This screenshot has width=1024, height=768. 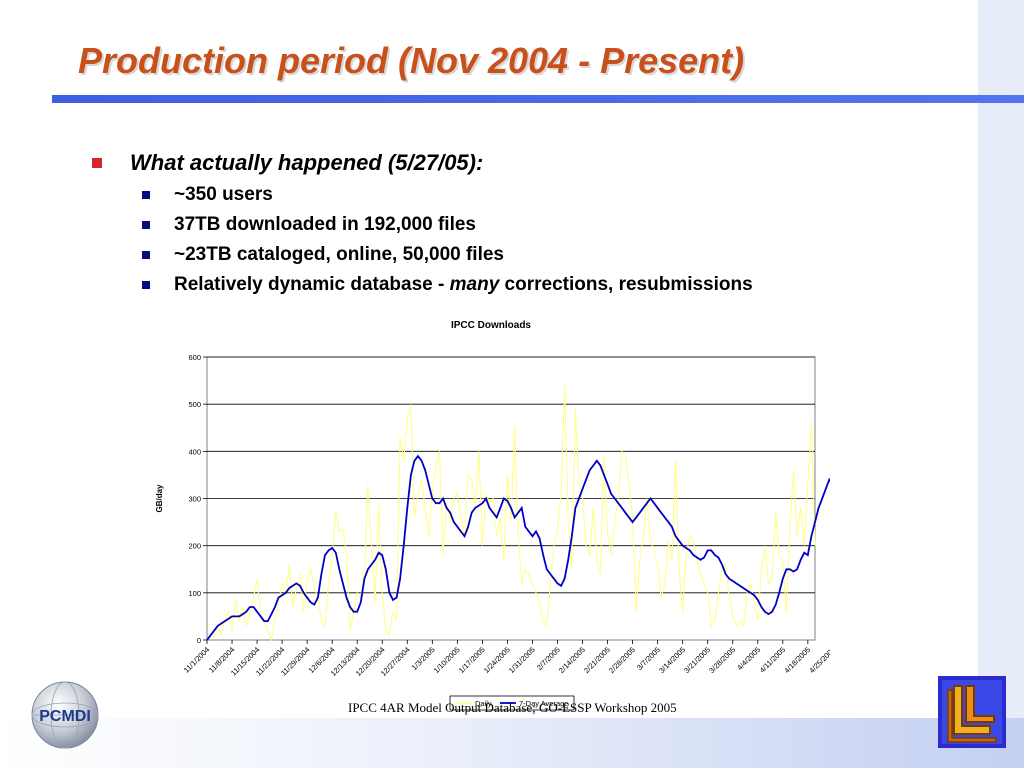 I want to click on x-tick-label: 2/21/2005, so click(x=597, y=660).